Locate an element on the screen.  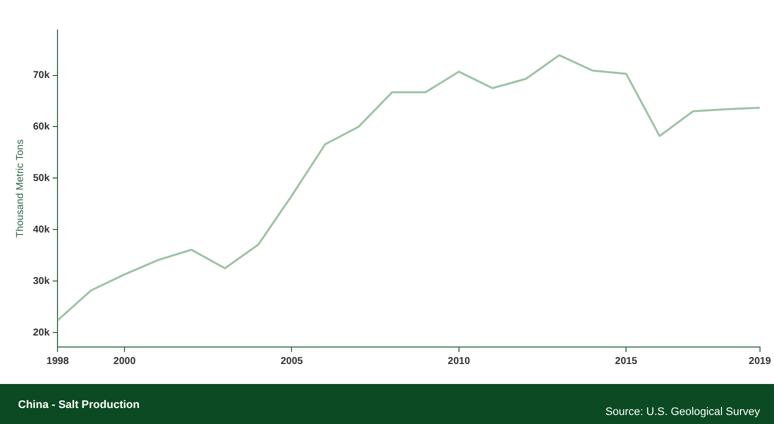
y-tick-label: 40k is located at coordinates (41, 230).